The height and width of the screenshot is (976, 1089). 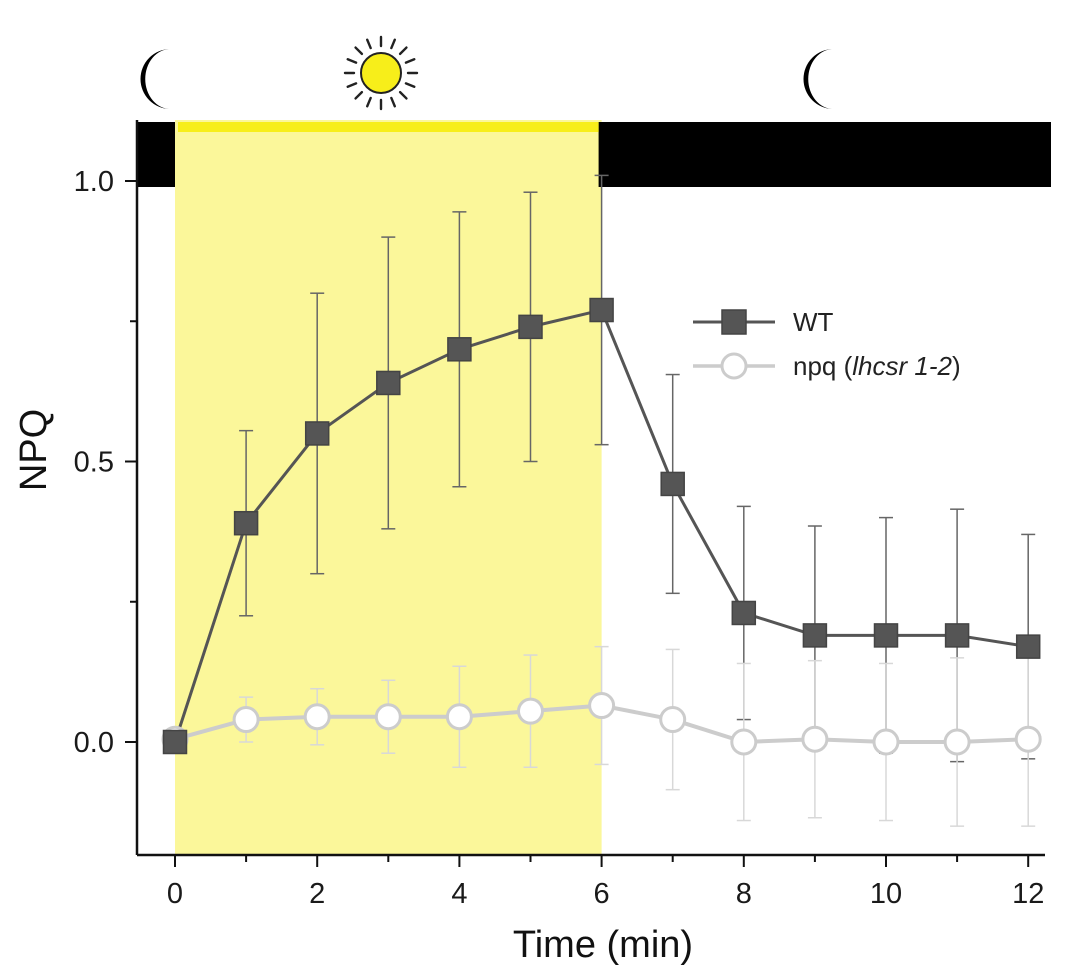 What do you see at coordinates (388, 127) in the screenshot?
I see `light-bar` at bounding box center [388, 127].